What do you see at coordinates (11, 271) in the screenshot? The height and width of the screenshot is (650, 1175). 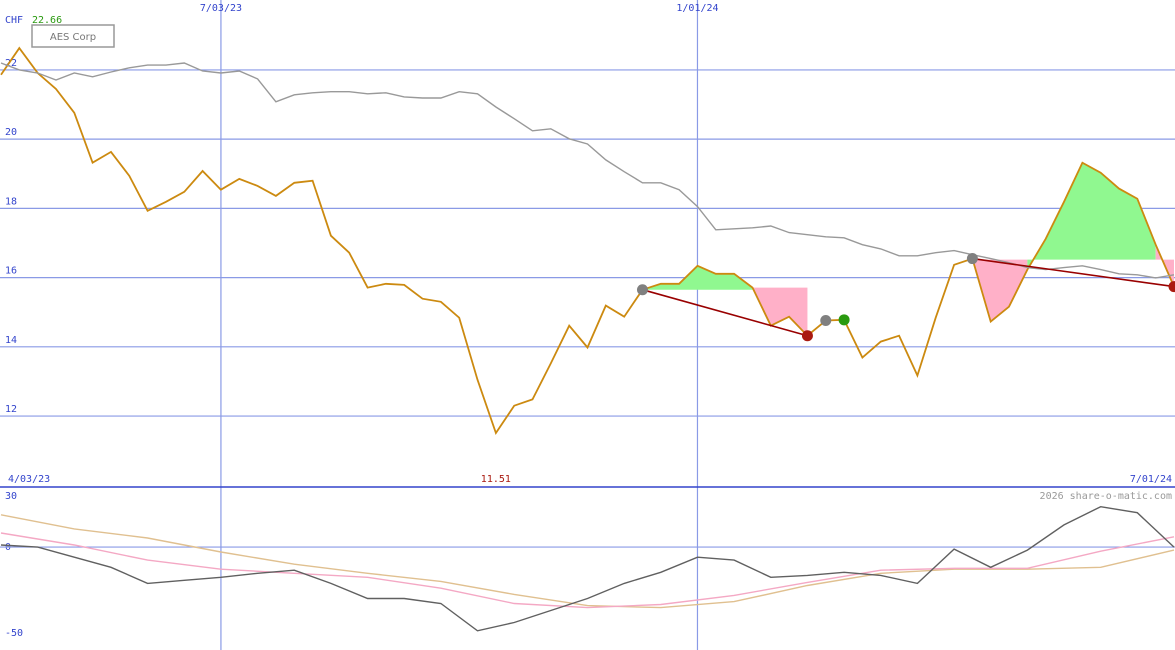 I see `y-tick-label: 16` at bounding box center [11, 271].